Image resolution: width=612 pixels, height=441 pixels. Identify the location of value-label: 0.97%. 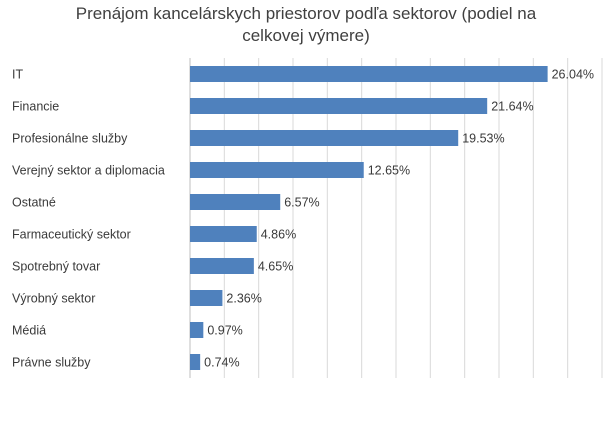
(224, 331).